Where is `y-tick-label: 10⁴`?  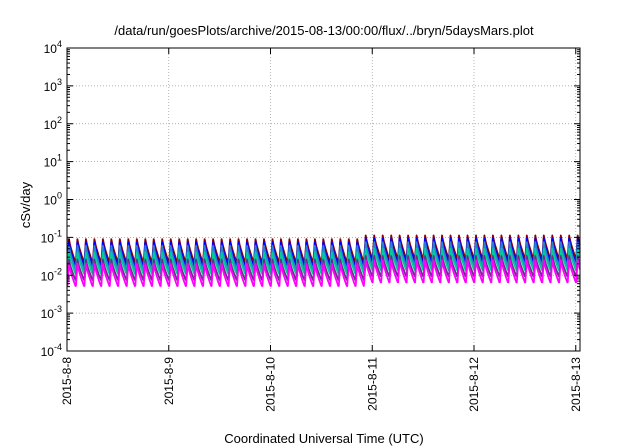
y-tick-label: 10⁴ is located at coordinates (53, 47).